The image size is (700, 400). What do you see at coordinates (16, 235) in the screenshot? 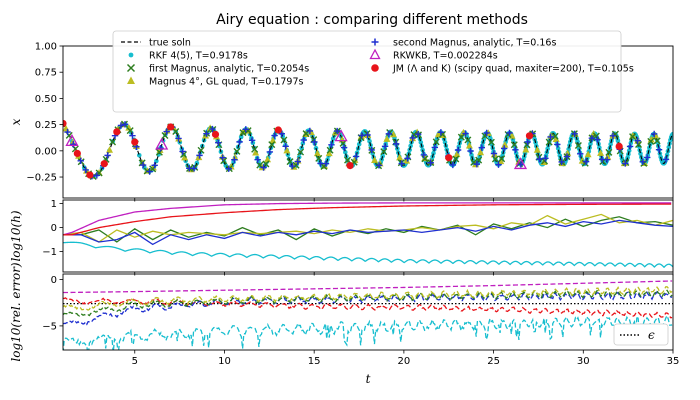
I see `y-axis-label: log10(h)` at bounding box center [16, 235].